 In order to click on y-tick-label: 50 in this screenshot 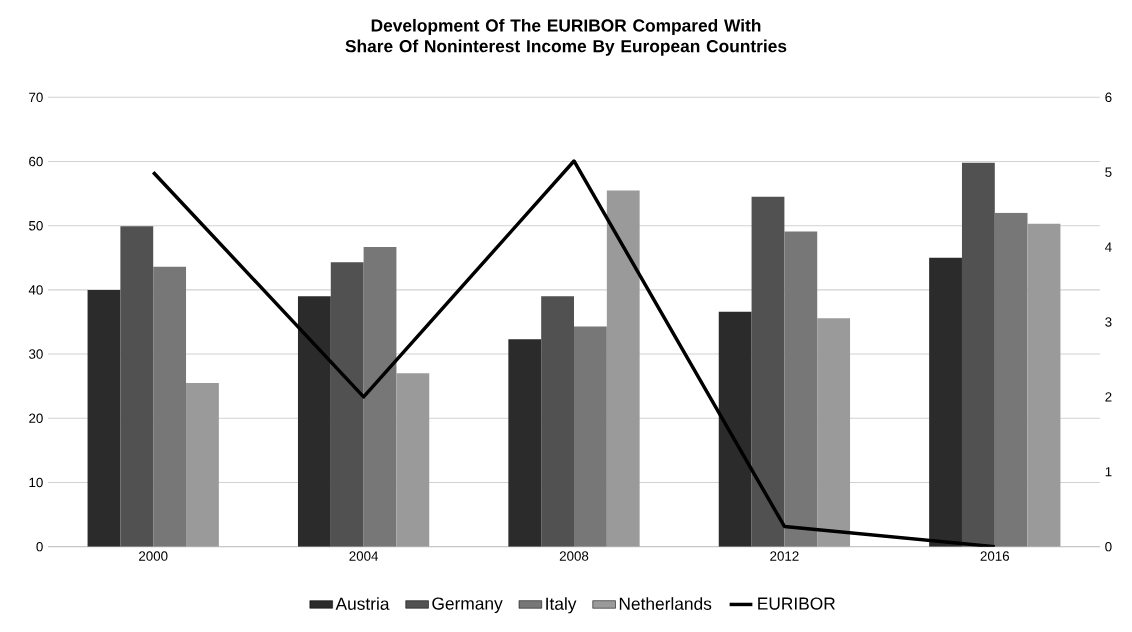, I will do `click(36, 226)`.